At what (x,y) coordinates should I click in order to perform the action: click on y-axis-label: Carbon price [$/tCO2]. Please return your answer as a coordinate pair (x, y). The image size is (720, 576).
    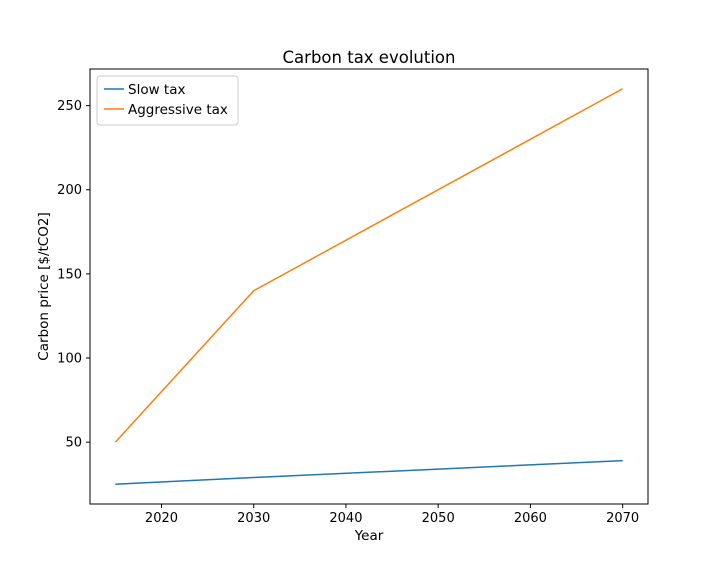
    Looking at the image, I should click on (44, 286).